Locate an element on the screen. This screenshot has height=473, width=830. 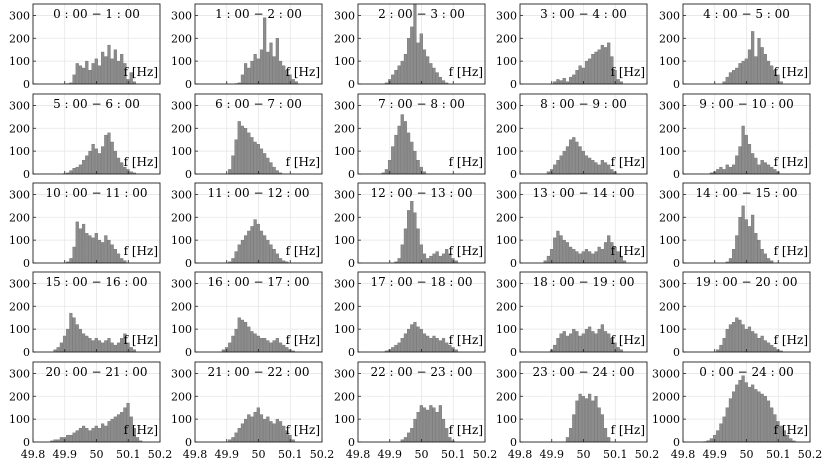
x-tick-label: 50.1 is located at coordinates (453, 454).